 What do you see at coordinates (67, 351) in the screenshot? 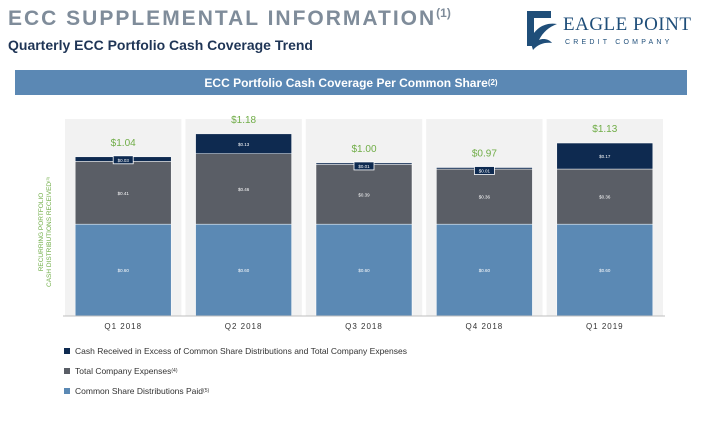
I see `legend-swatch-excess` at bounding box center [67, 351].